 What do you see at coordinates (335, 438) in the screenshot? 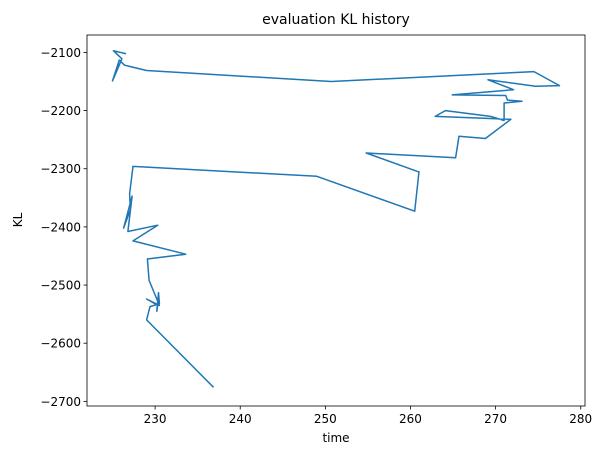
I see `x-axis-label: time` at bounding box center [335, 438].